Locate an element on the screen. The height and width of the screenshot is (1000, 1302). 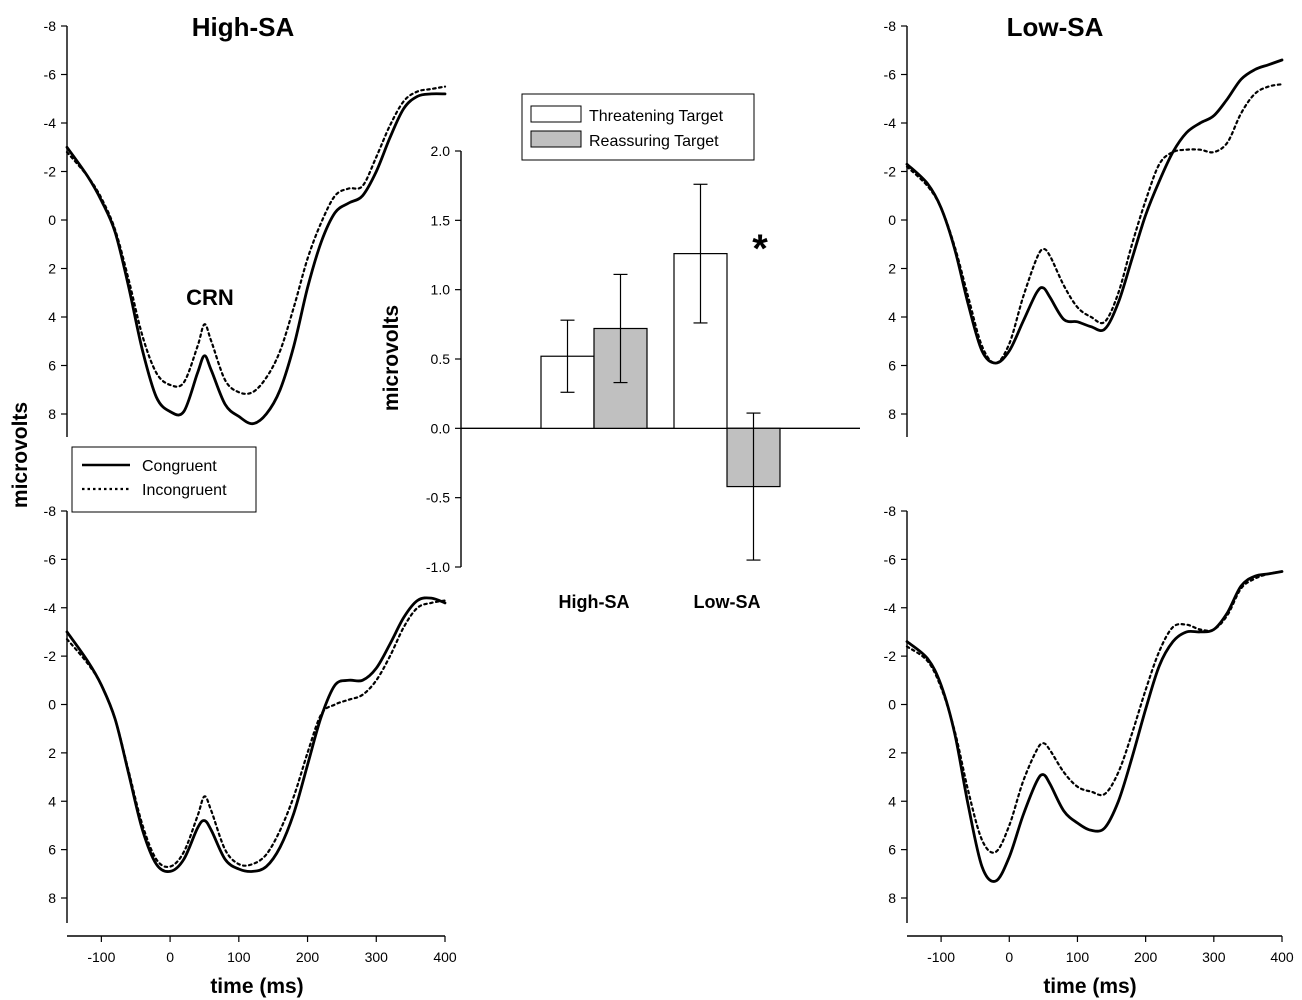
crn-annotation: CRN is located at coordinates (210, 297).